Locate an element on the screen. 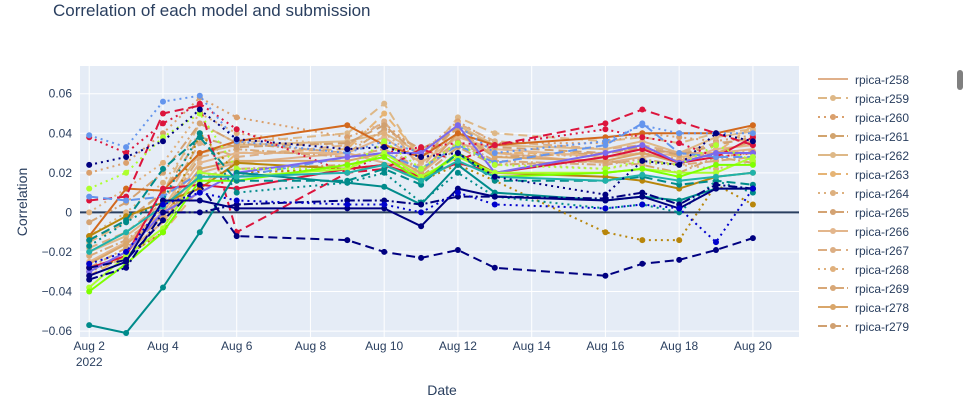  legend-item-rpica-r279: rpica-r279 is located at coordinates (882, 326).